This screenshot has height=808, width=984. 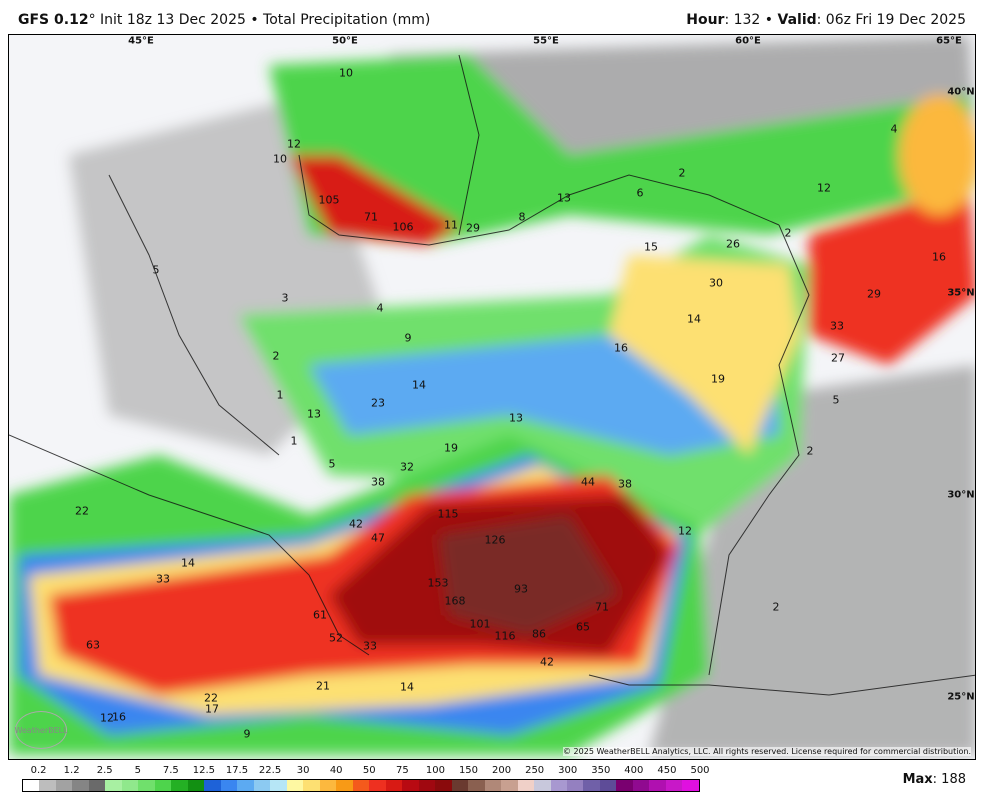 What do you see at coordinates (336, 770) in the screenshot?
I see `colorbar-tick-label: 40` at bounding box center [336, 770].